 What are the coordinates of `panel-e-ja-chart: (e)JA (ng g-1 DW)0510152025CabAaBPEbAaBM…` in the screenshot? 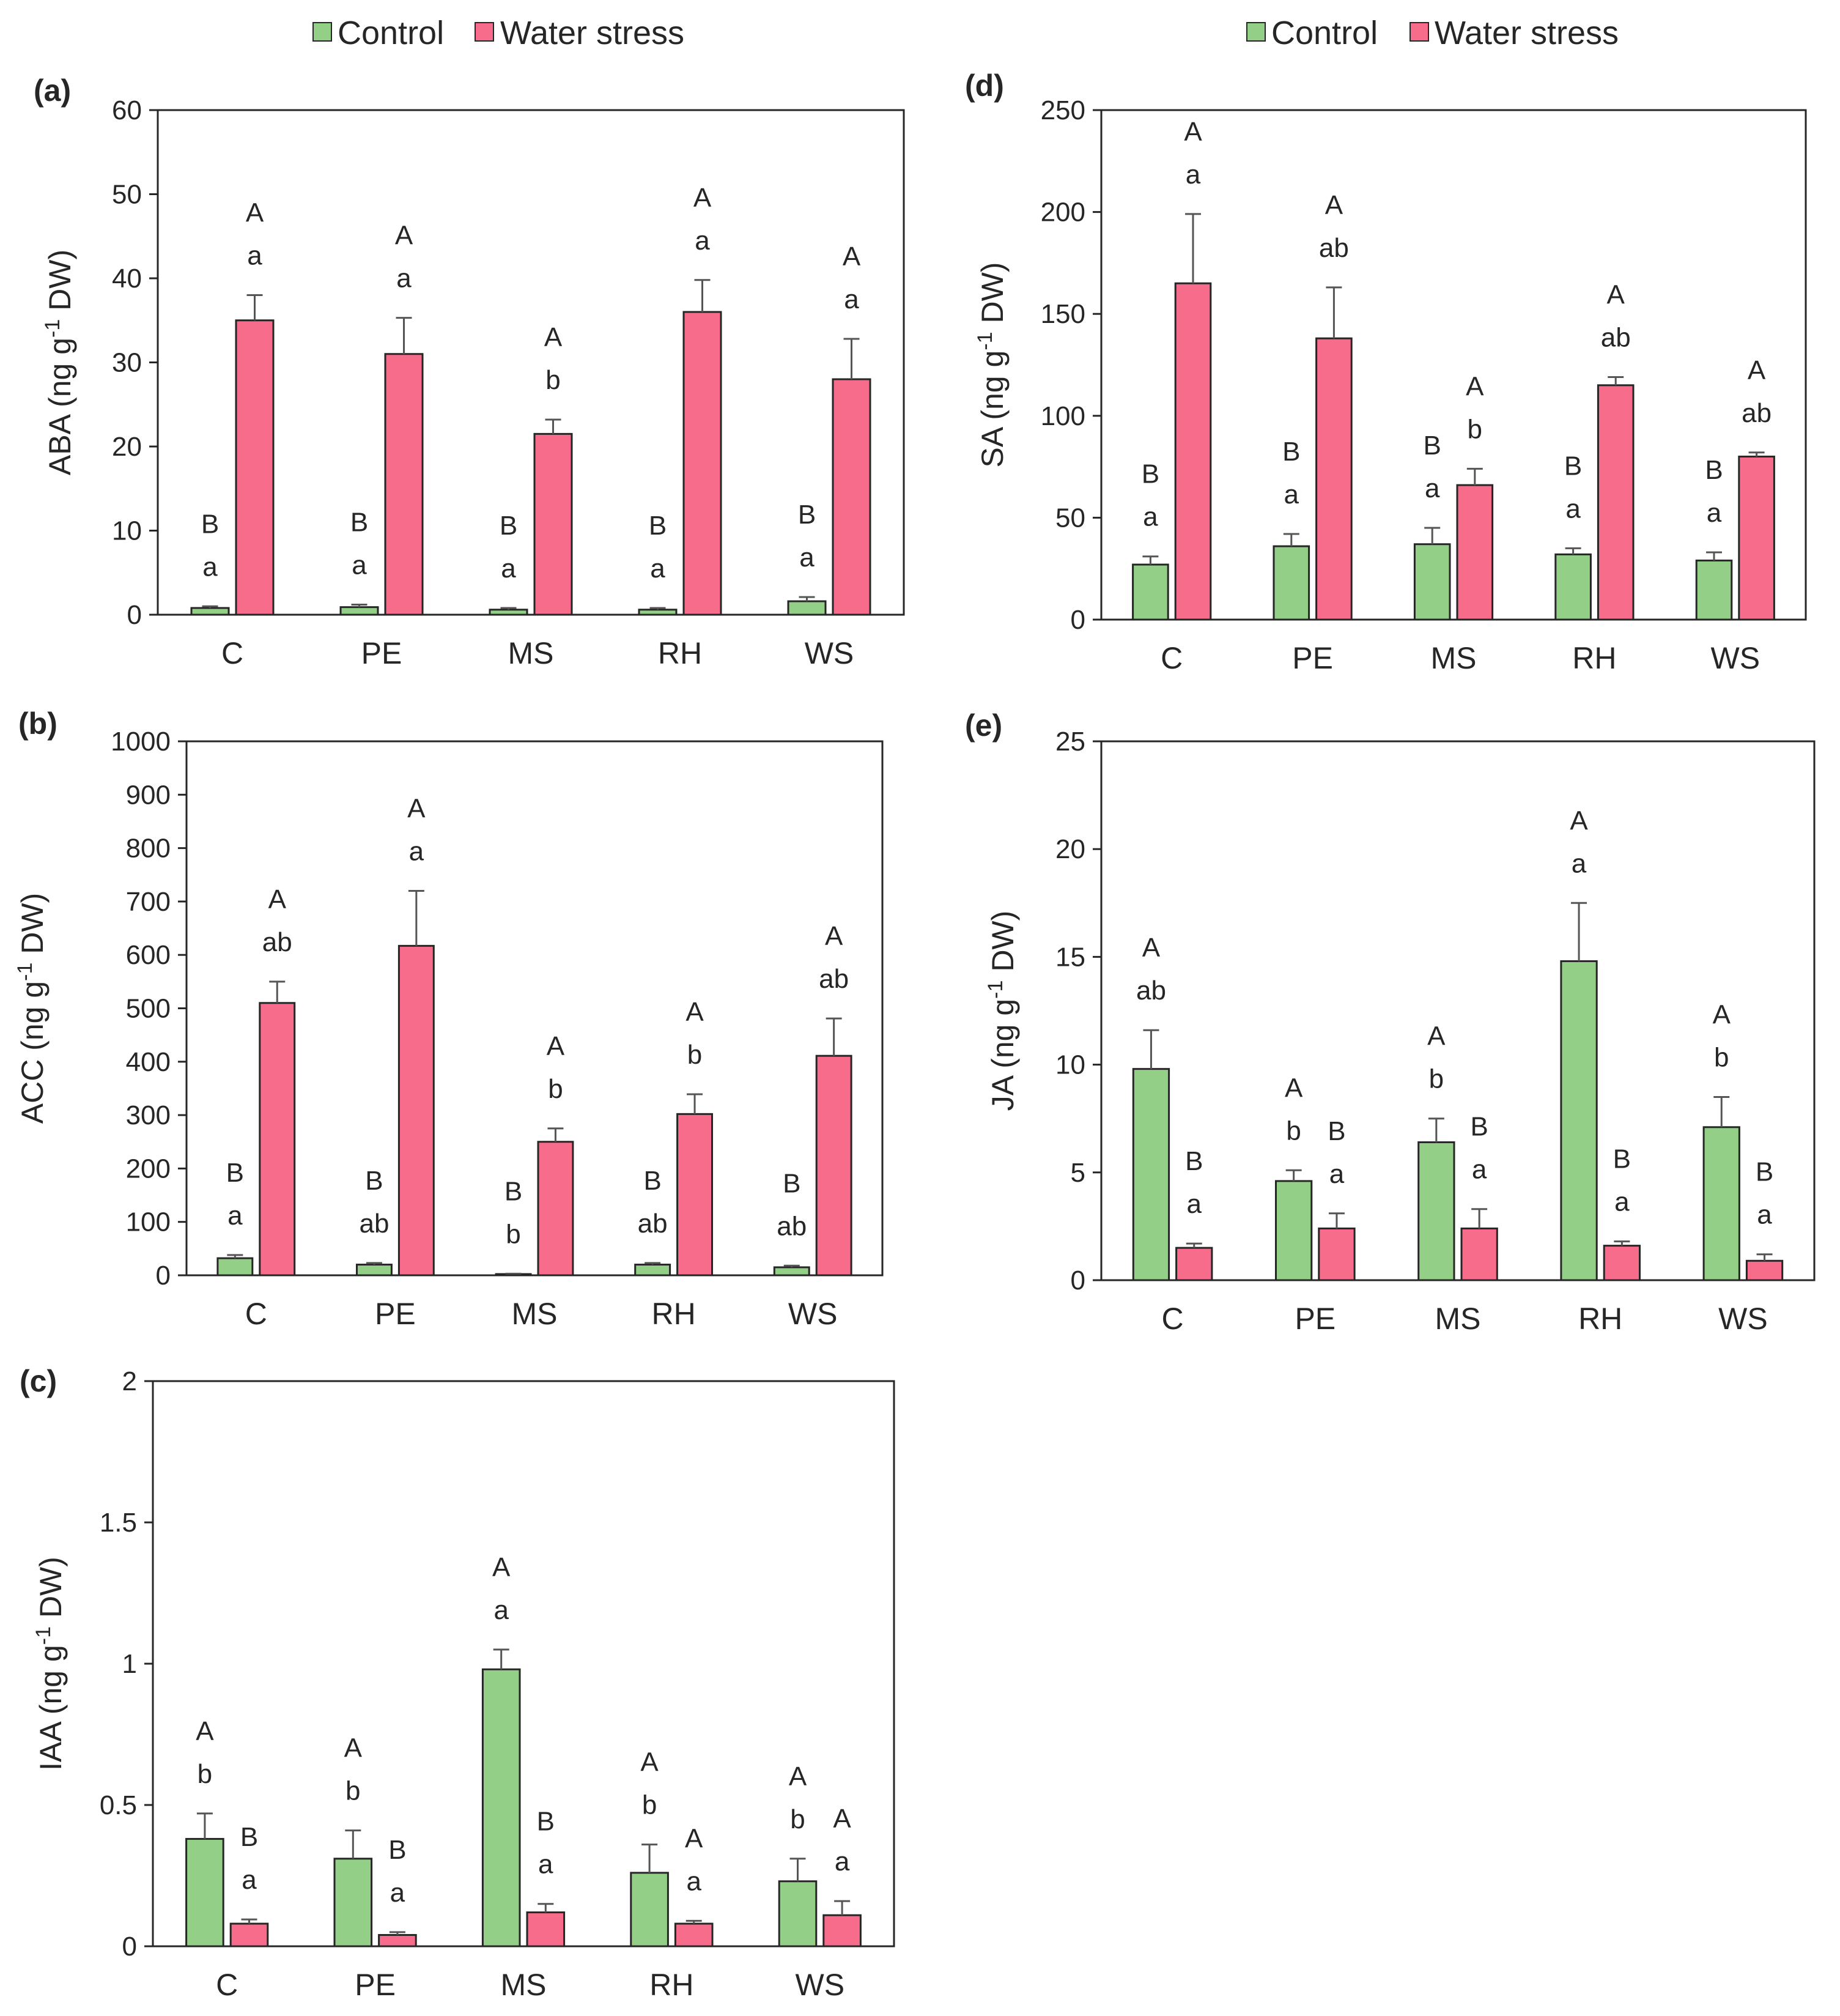 It's located at (1391, 1022).